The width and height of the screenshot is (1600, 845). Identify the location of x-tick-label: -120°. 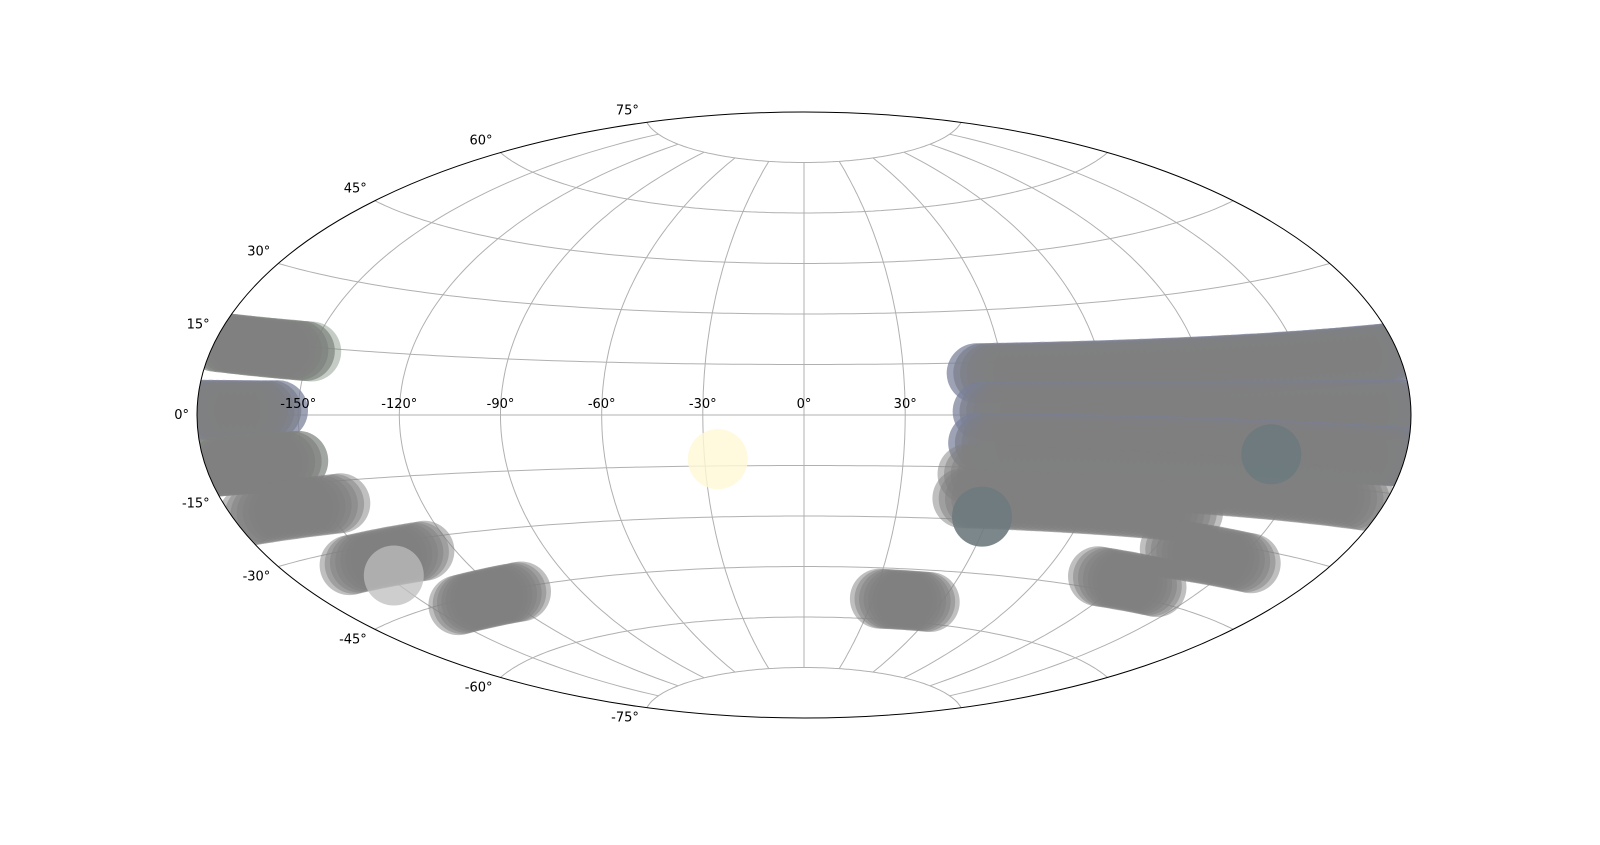
(399, 404).